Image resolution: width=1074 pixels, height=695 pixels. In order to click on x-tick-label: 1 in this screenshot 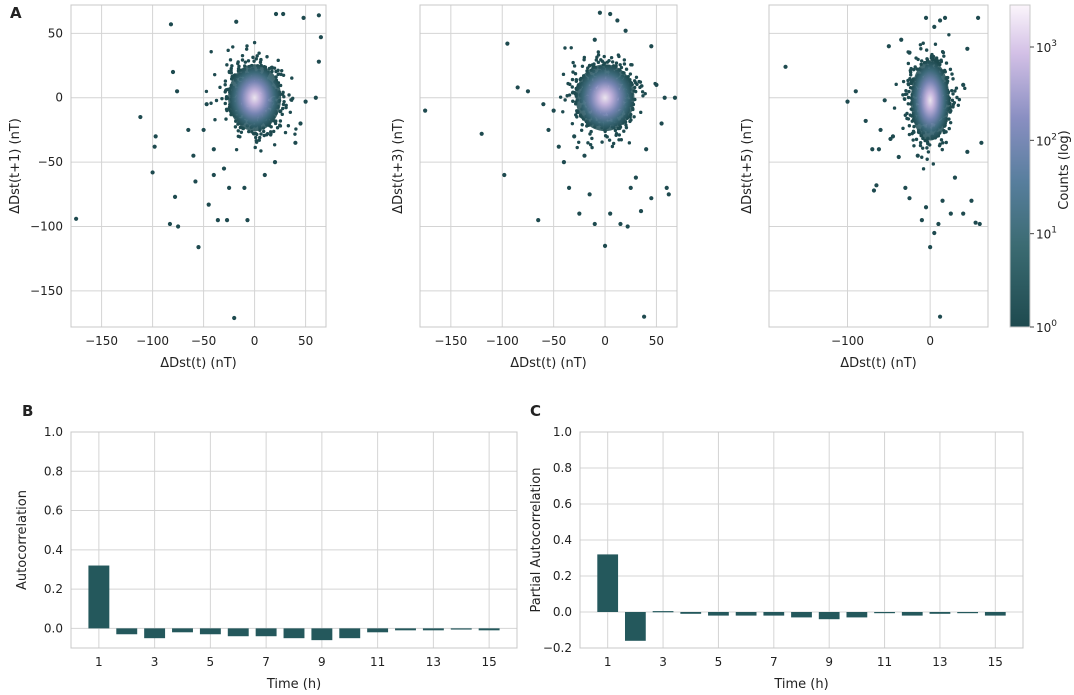, I will do `click(99, 662)`.